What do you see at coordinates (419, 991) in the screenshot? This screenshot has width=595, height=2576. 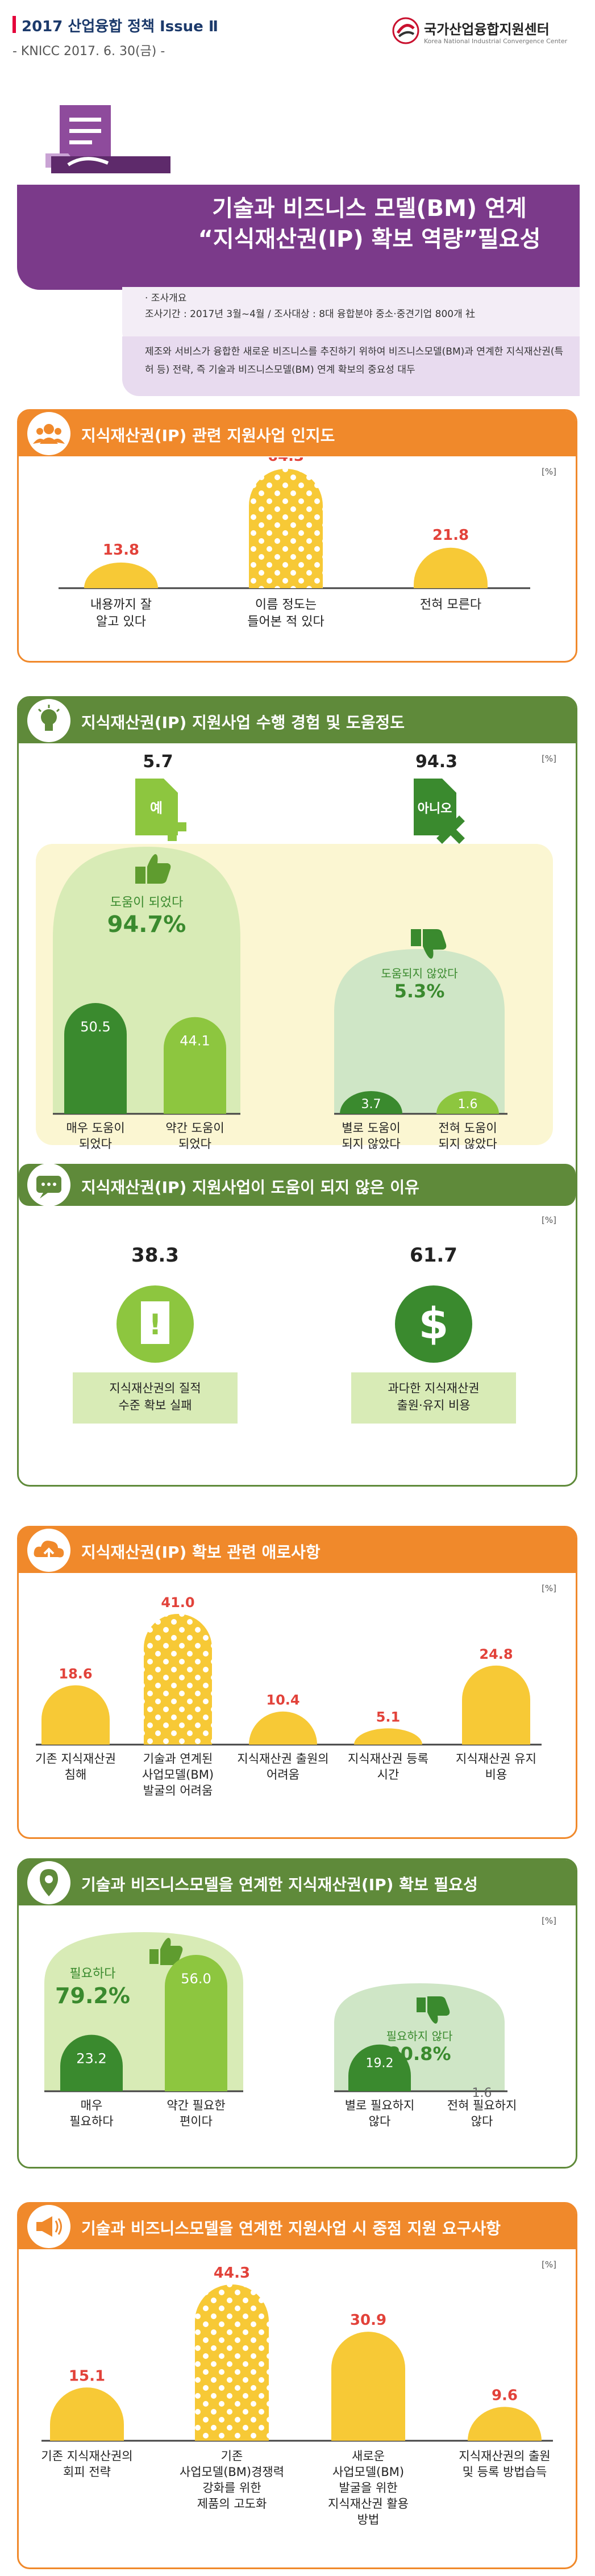 I see `not-helpful-total: 5.3%` at bounding box center [419, 991].